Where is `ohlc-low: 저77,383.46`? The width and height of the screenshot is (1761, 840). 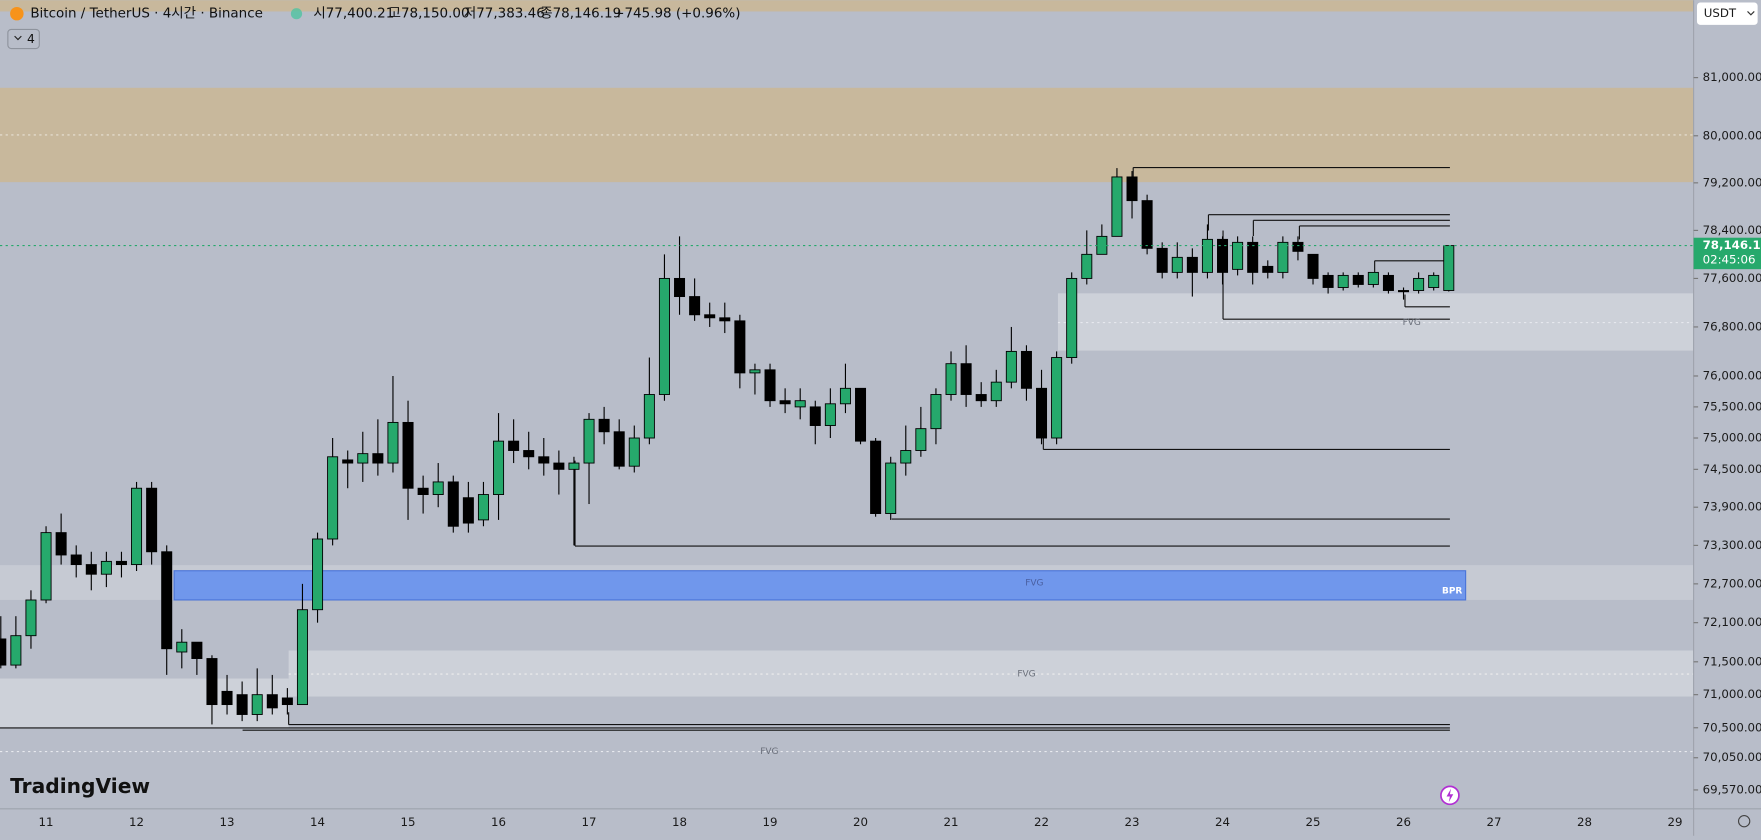
ohlc-low: 저77,383.46 is located at coordinates (504, 14).